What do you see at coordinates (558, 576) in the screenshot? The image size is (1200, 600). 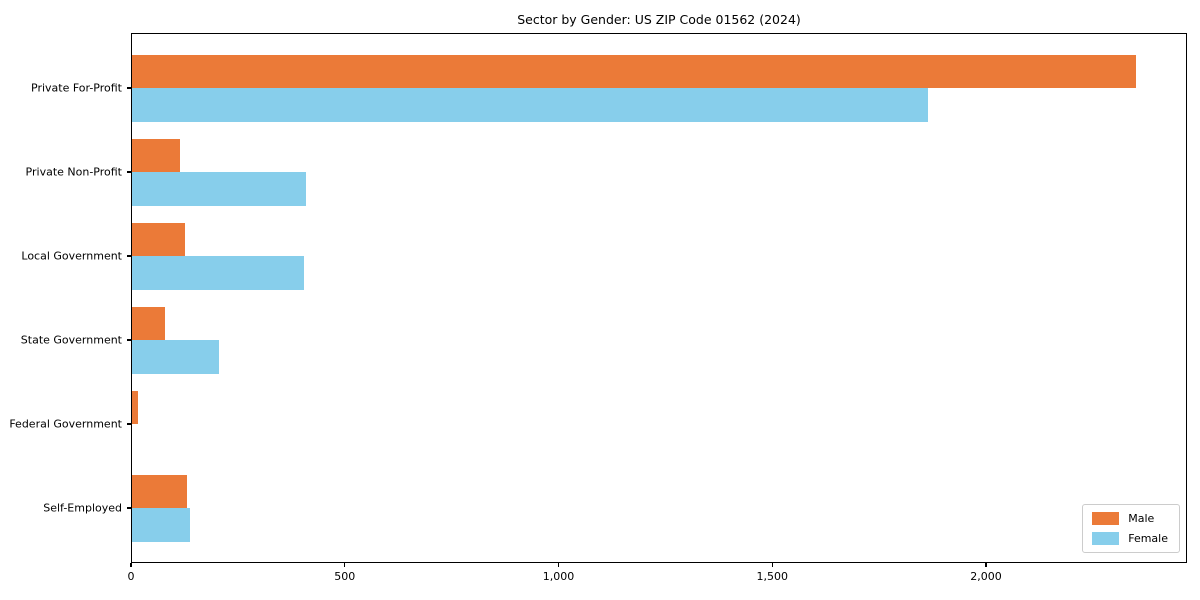 I see `x-tick-label: 1,000` at bounding box center [558, 576].